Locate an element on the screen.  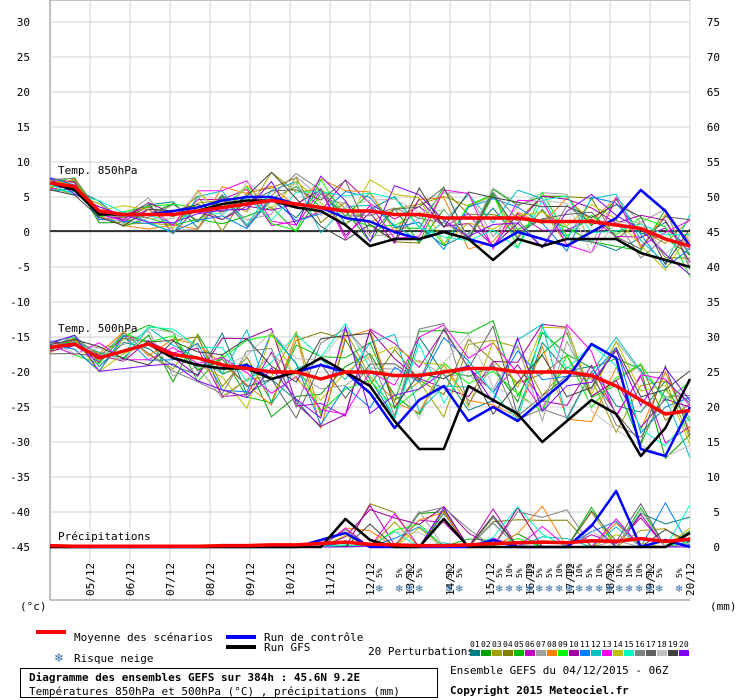
perturbation-500-line is located at coordinates (370, 371).